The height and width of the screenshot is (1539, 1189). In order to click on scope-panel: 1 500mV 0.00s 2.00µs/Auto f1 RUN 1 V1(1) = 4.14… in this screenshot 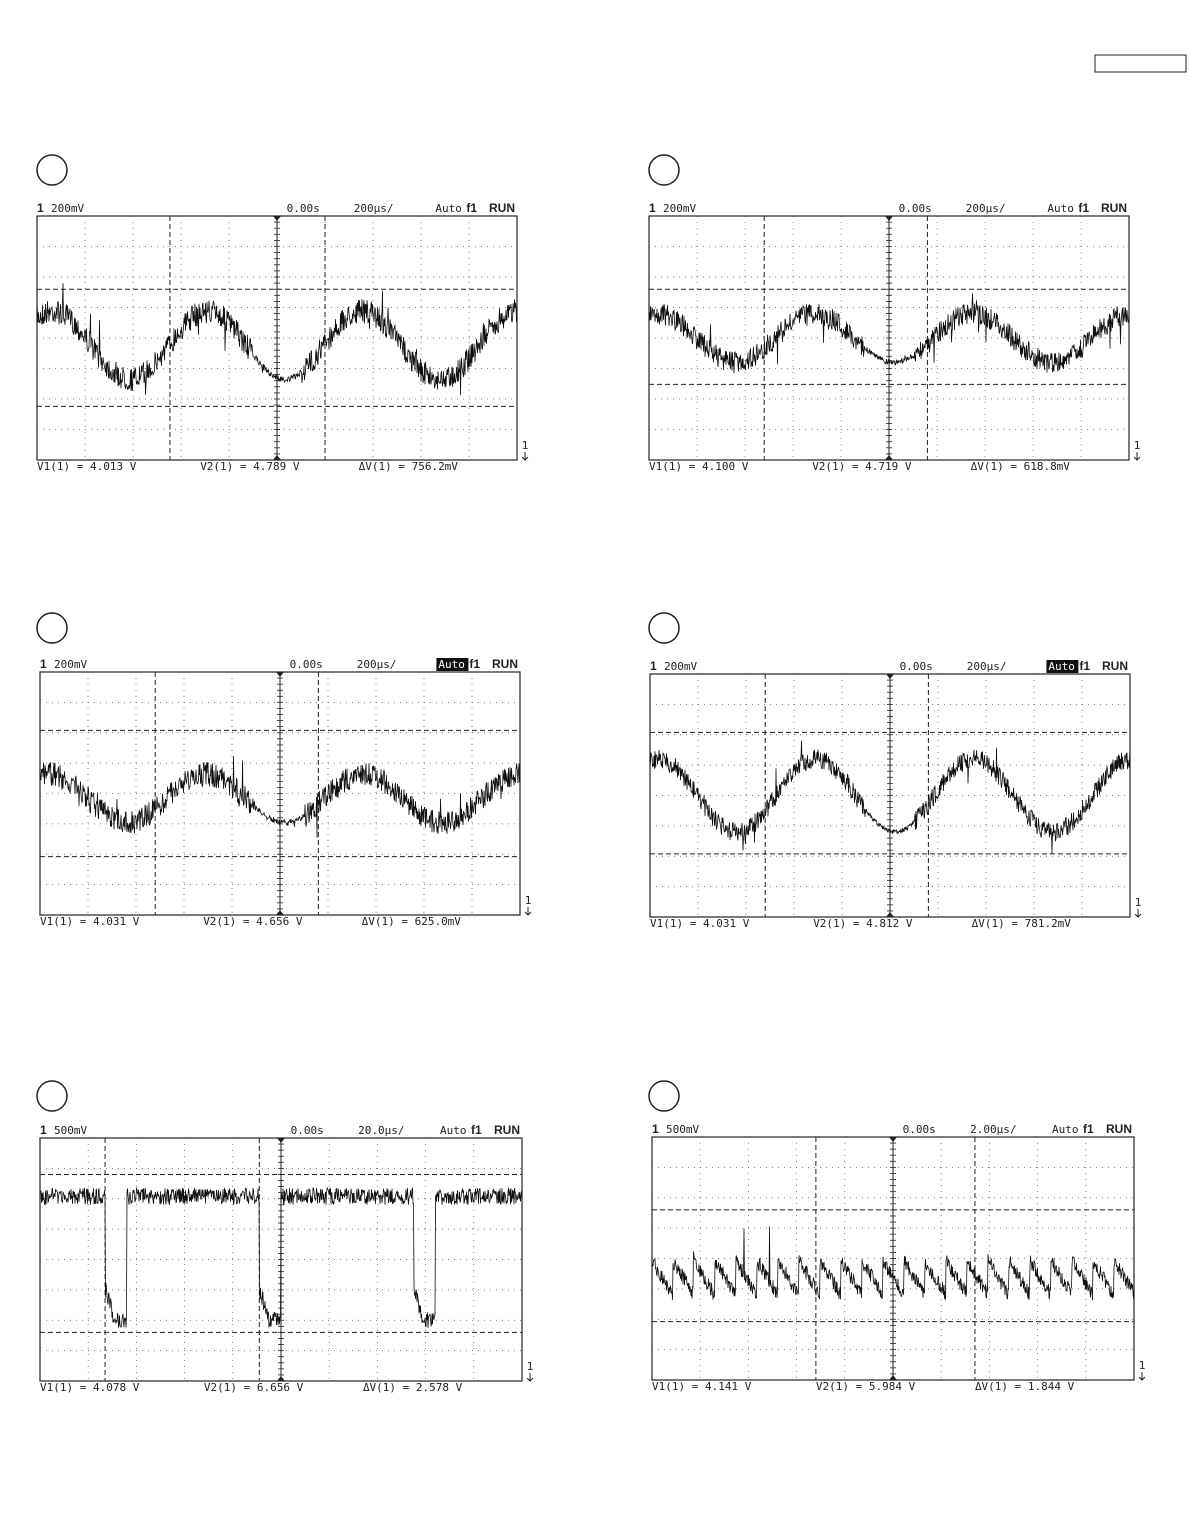, I will do `click(897, 1236)`.